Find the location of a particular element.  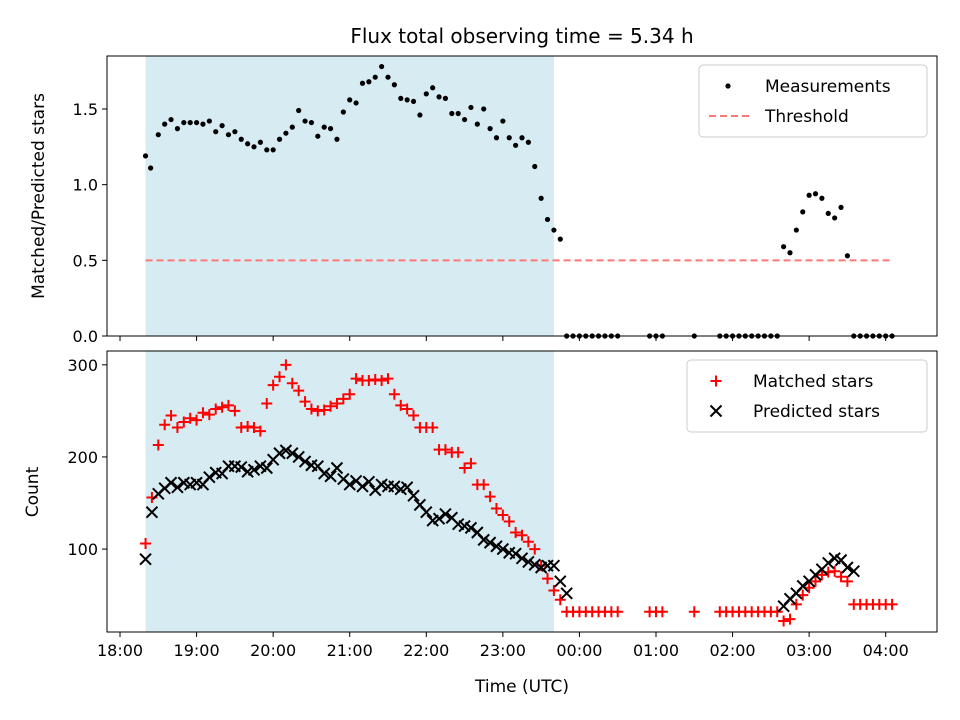

y-tick-label: 1.5 is located at coordinates (85, 109).